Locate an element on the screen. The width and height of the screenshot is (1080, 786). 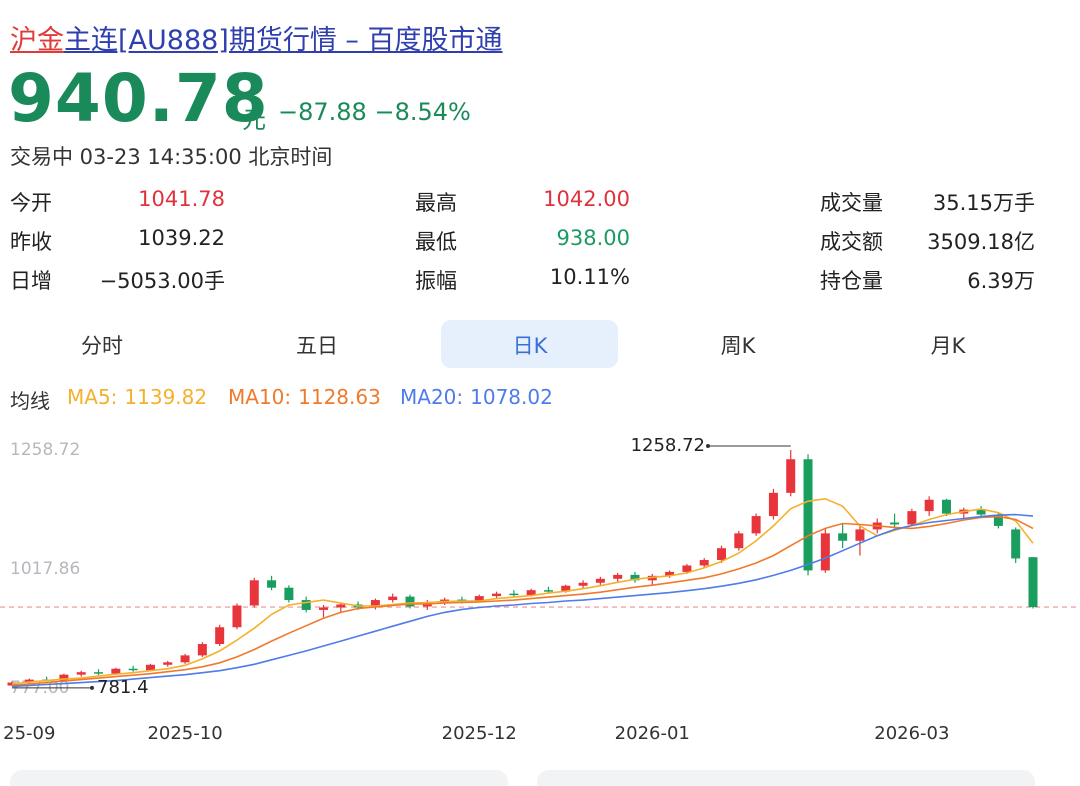
title: 沪金主连[AU888]期货行情 – 百度股市通 is located at coordinates (256, 37).